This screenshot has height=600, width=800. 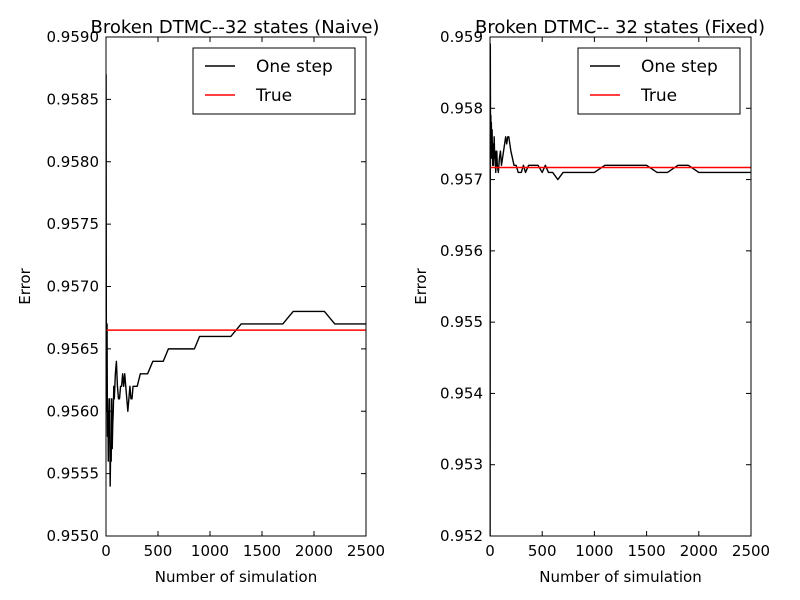 What do you see at coordinates (461, 37) in the screenshot?
I see `y-tick-label: 0.959` at bounding box center [461, 37].